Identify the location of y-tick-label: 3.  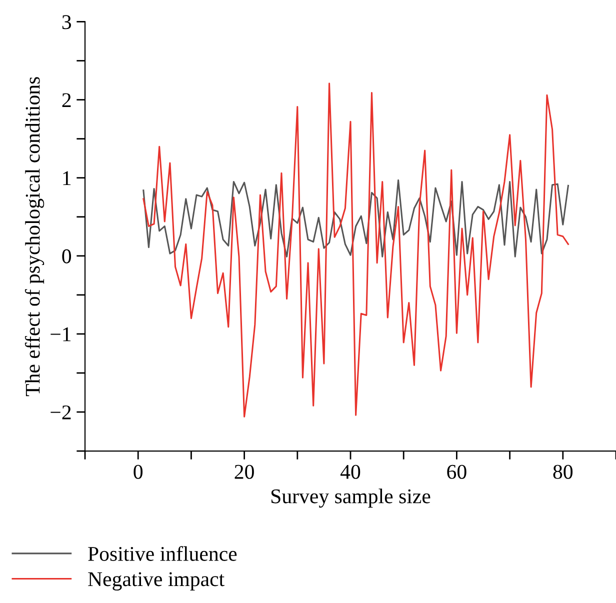
(66, 22).